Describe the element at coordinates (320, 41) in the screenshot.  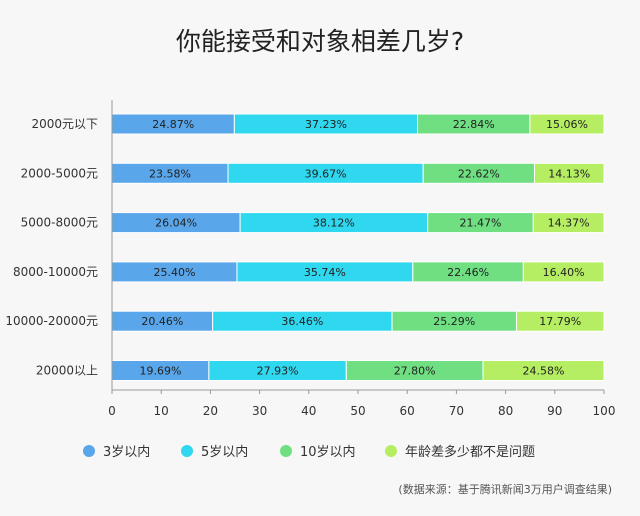
I see `chart-title: 你能接受和对象相差几岁?` at that location.